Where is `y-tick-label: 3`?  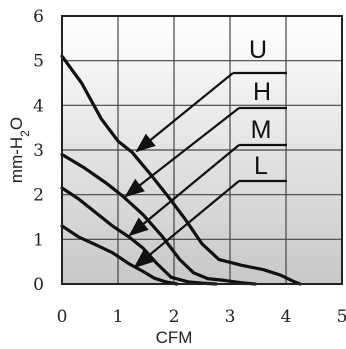 y-tick-label: 3 is located at coordinates (38, 151).